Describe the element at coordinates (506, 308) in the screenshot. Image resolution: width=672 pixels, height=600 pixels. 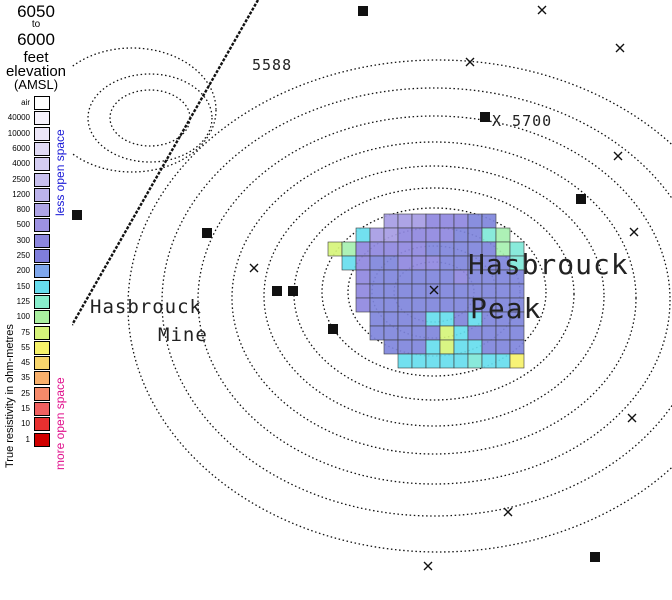
I see `peak-label-line2: Peak` at that location.